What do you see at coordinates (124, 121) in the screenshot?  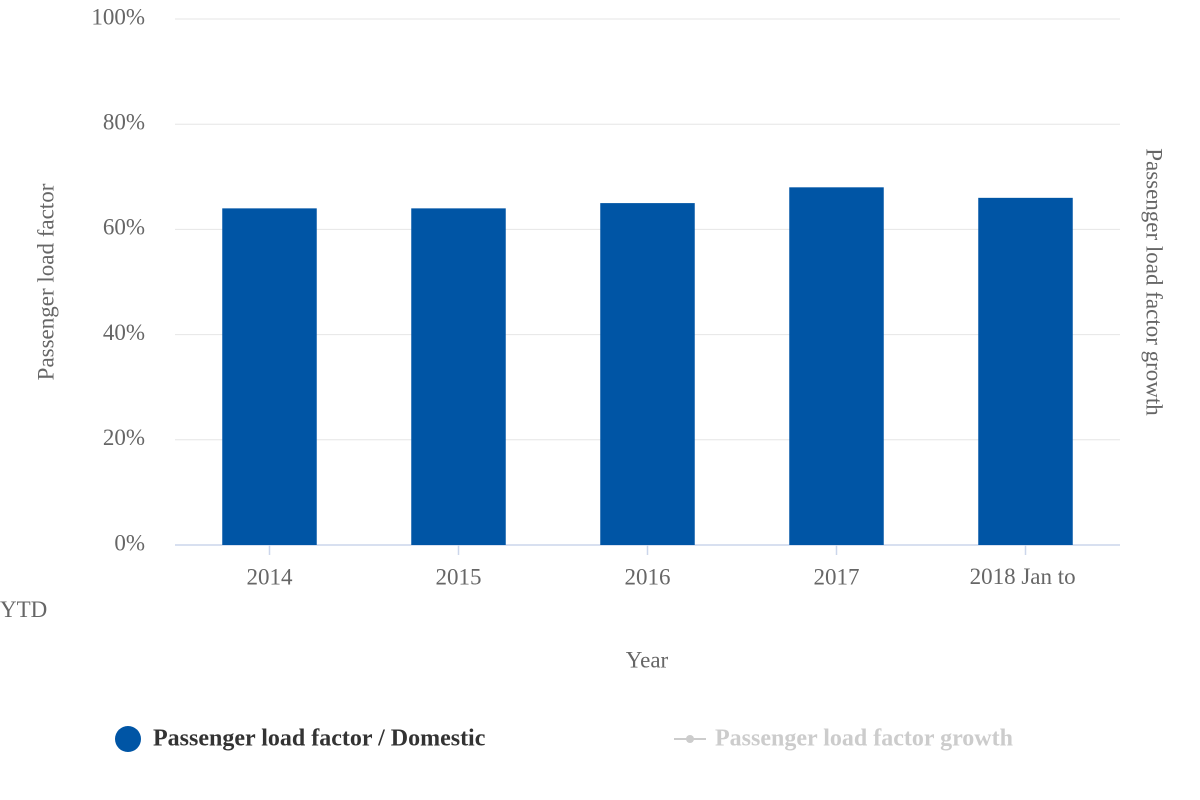 I see `y-tick-label: 80%` at bounding box center [124, 121].